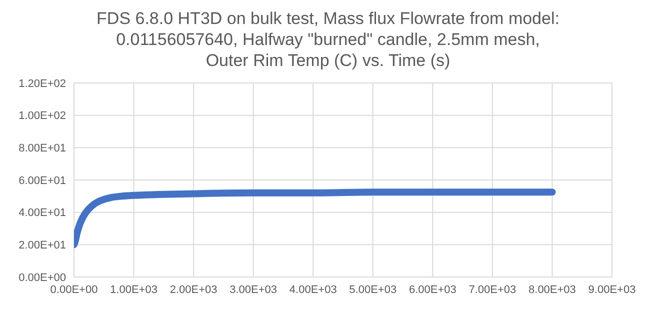  What do you see at coordinates (313, 290) in the screenshot?
I see `x-tick-label: 4.00E+03` at bounding box center [313, 290].